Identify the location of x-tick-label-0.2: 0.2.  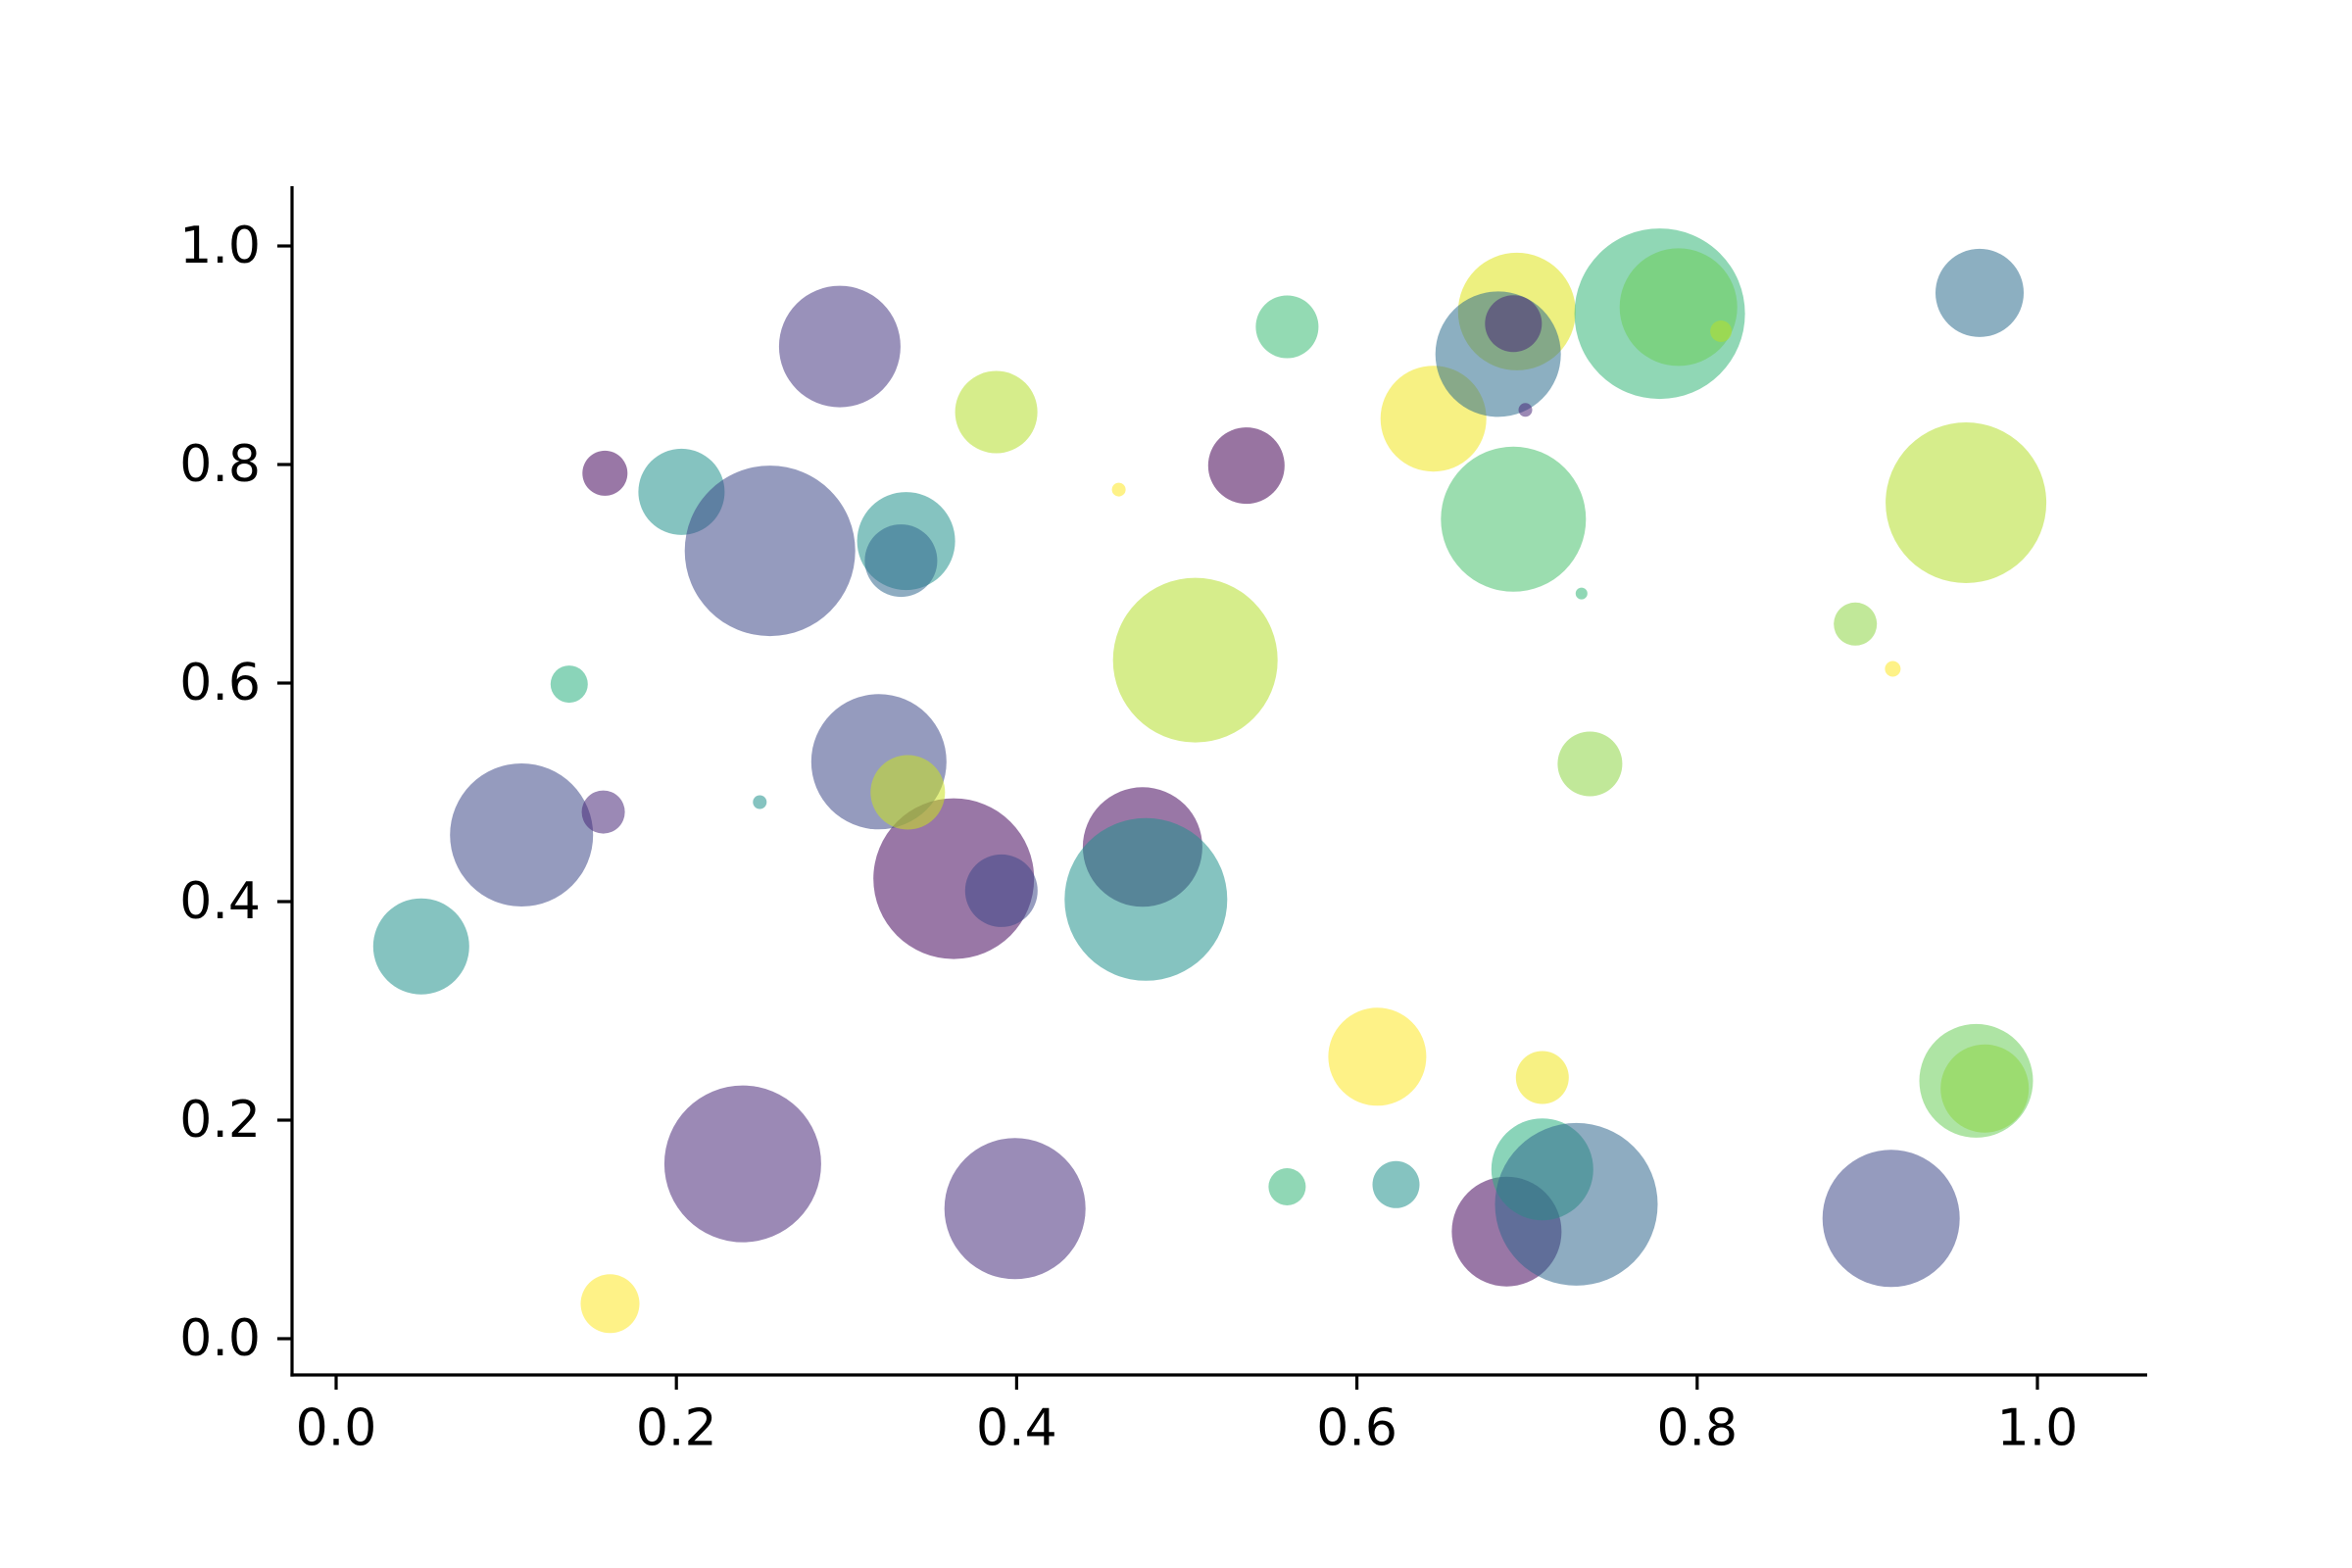
(676, 1428).